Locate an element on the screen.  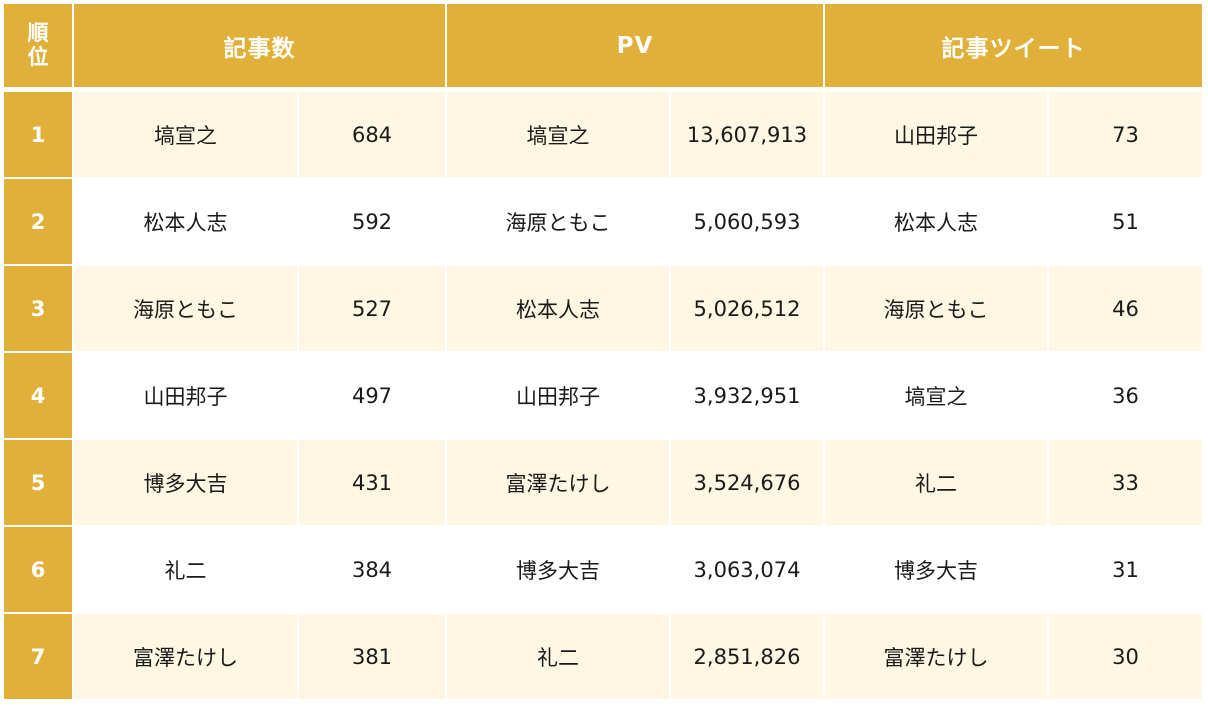
rank-cell: 1 is located at coordinates (38, 134).